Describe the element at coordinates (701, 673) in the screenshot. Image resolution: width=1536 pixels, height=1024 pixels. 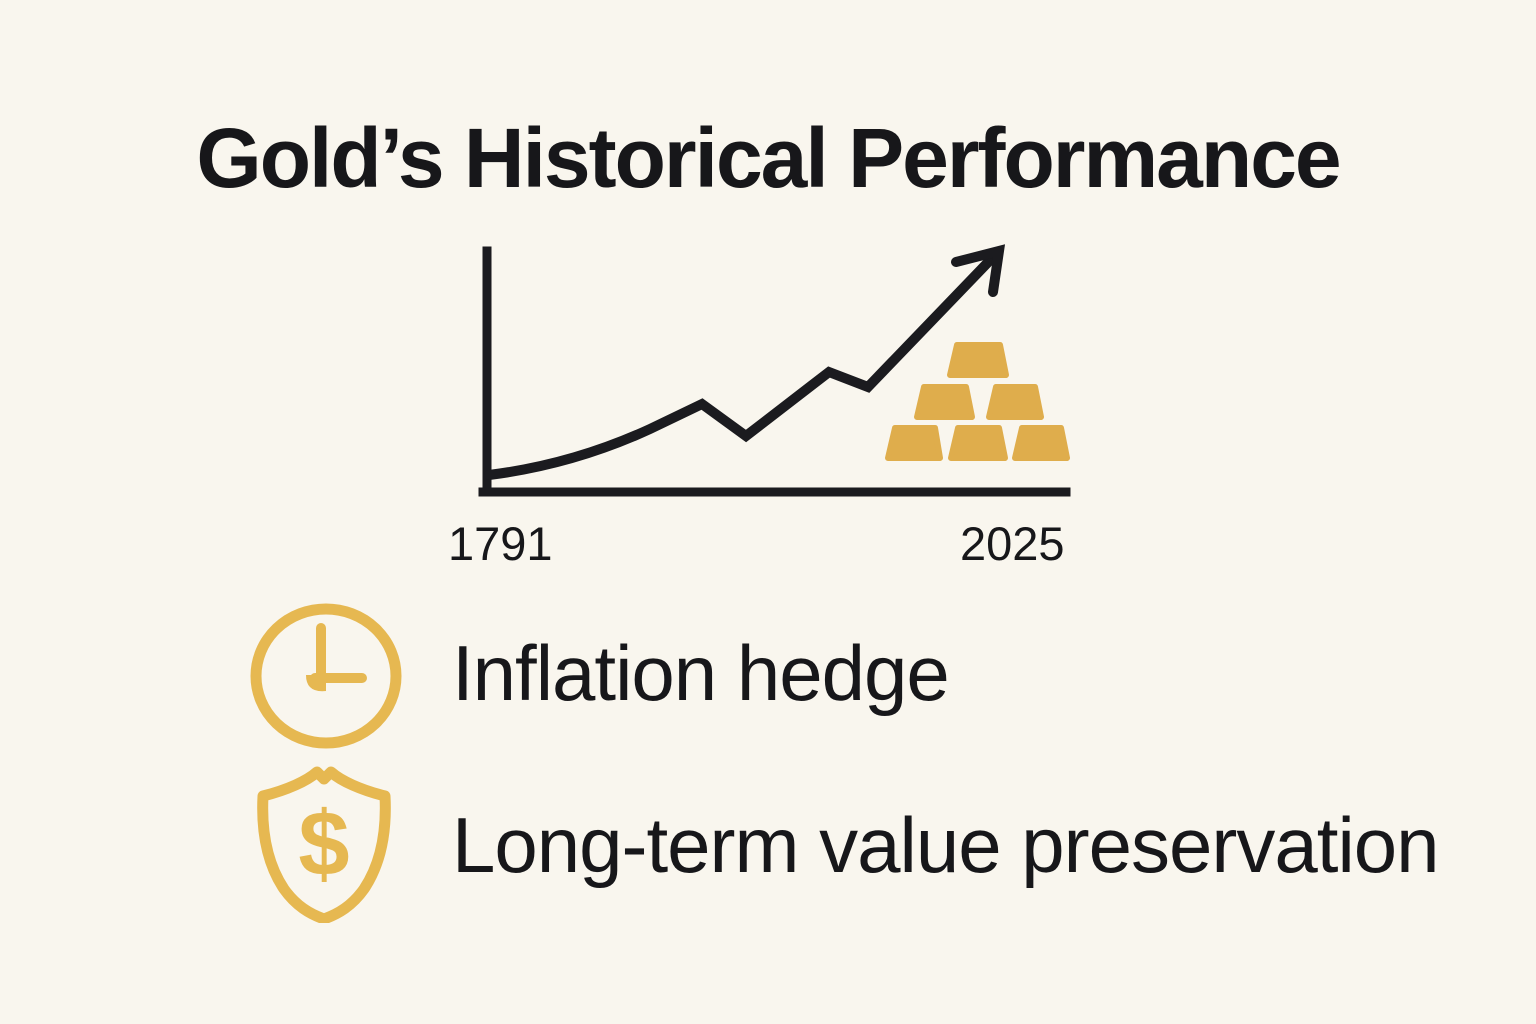
I see `bullet-label-inflation-hedge: Inflation hedge` at that location.